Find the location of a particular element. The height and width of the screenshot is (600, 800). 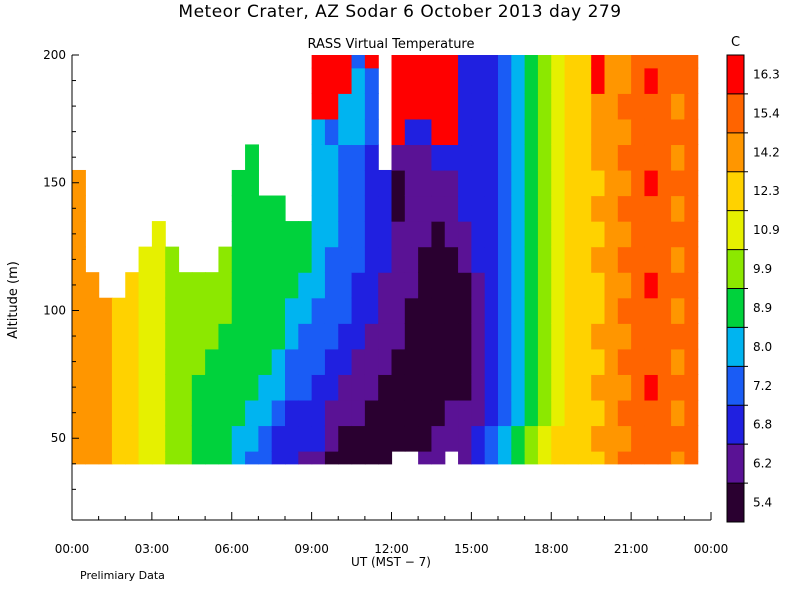

x-tick-label: 18:00 is located at coordinates (551, 549).